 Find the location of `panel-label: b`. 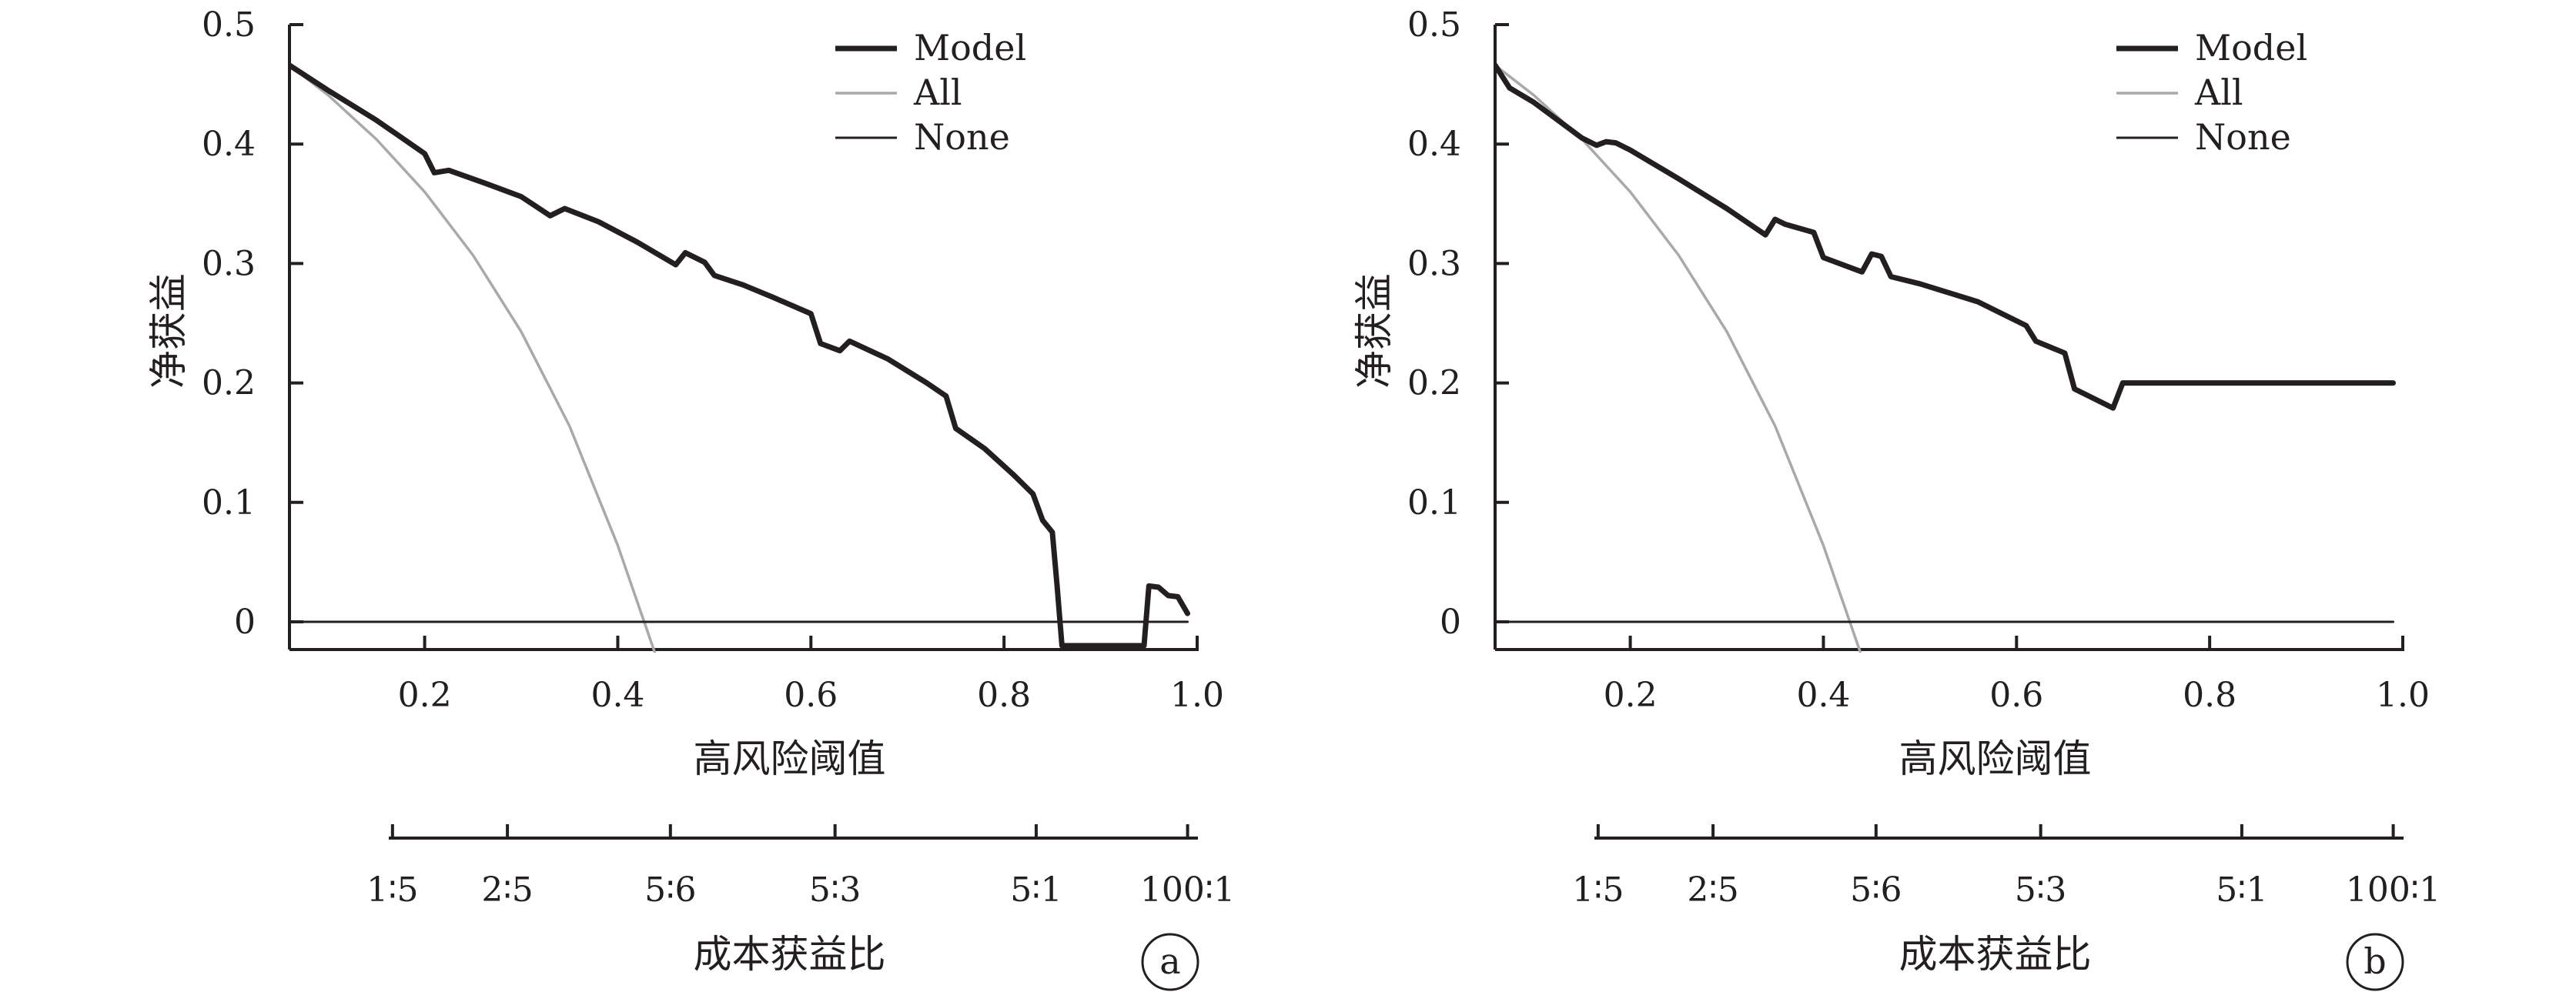

panel-label: b is located at coordinates (2375, 962).